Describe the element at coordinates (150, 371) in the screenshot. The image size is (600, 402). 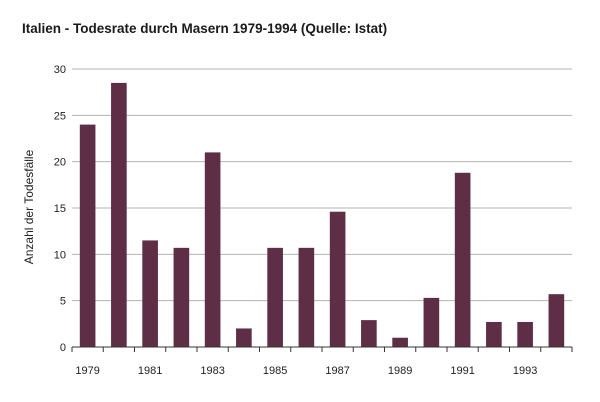
I see `x-tick-label-1981: 1981` at that location.